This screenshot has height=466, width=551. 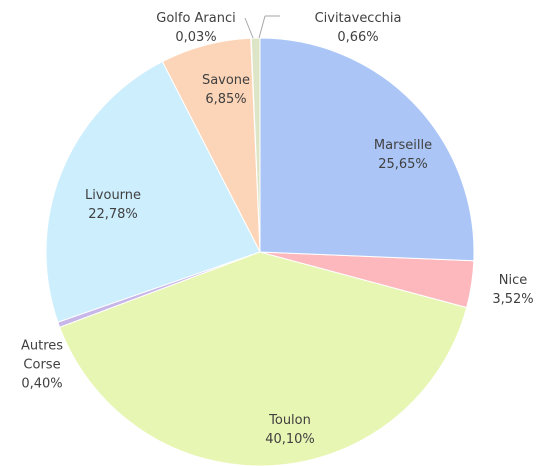 I want to click on slice-label: Marseille 25,65%, so click(x=403, y=155).